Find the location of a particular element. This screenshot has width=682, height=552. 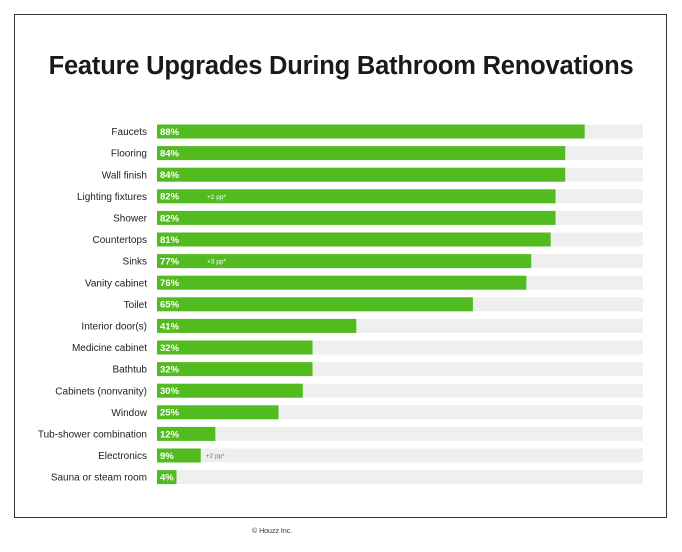

bar-row: Sinks 77% +3 pp* is located at coordinates (383, 261).